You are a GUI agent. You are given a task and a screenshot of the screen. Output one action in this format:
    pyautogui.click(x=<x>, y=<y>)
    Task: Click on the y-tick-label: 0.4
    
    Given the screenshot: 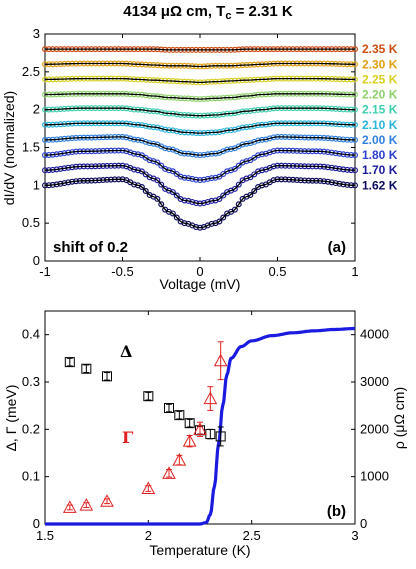 What is the action you would take?
    pyautogui.click(x=31, y=334)
    